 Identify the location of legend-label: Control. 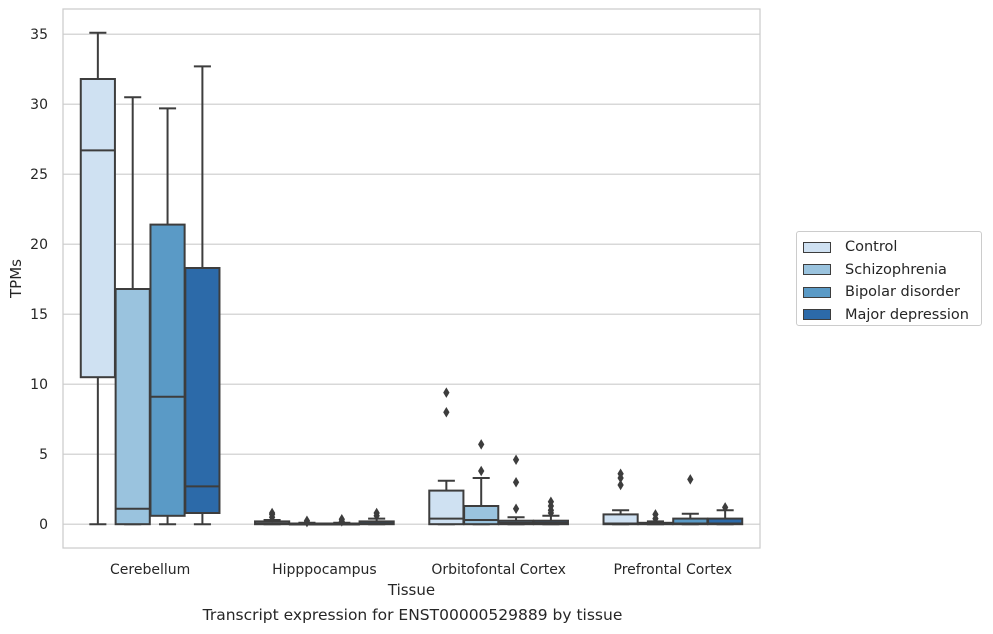
(871, 247).